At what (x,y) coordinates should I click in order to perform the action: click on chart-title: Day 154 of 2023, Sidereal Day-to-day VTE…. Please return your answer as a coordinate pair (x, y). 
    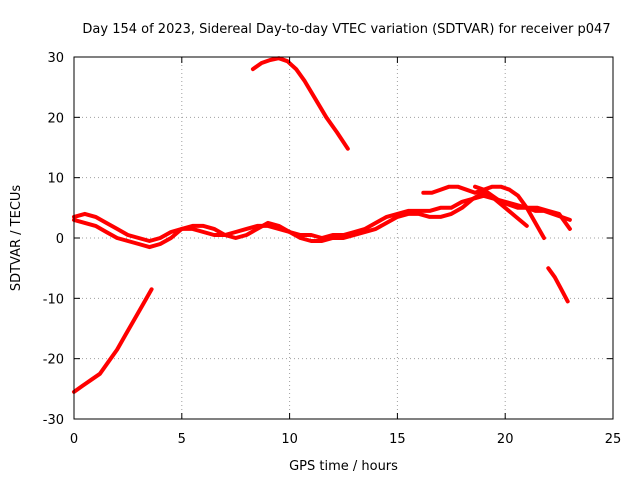
    Looking at the image, I should click on (346, 29).